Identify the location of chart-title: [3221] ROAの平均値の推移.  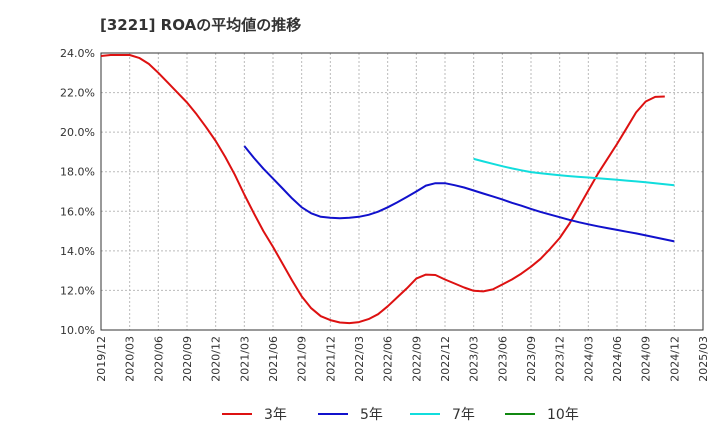
(201, 25).